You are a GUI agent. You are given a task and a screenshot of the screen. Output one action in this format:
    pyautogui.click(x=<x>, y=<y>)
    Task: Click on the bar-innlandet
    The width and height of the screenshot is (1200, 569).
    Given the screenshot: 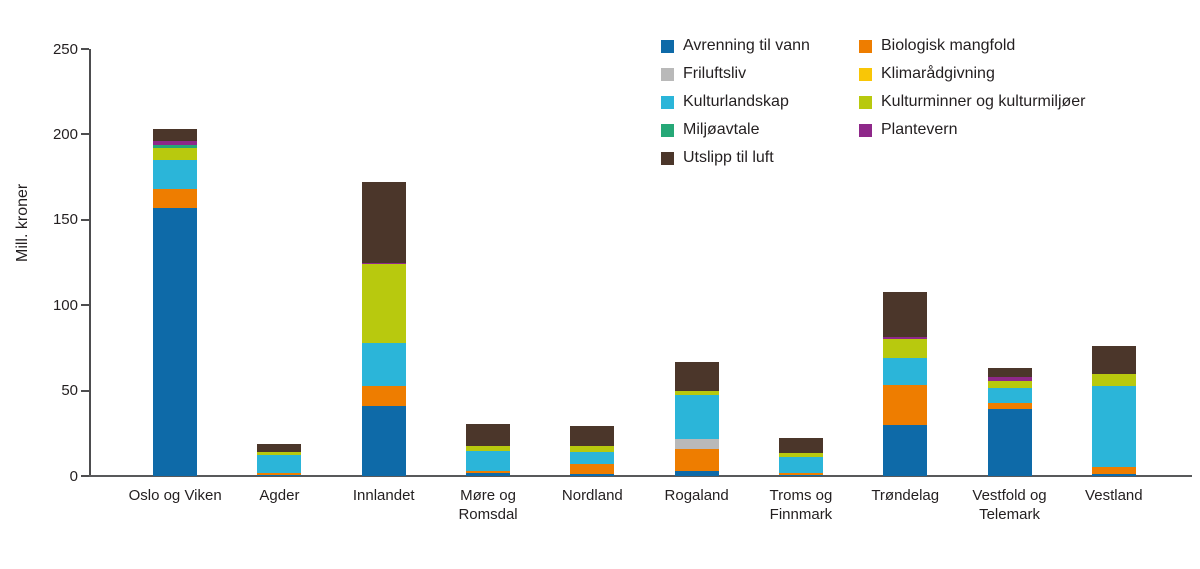 What is the action you would take?
    pyautogui.click(x=383, y=329)
    